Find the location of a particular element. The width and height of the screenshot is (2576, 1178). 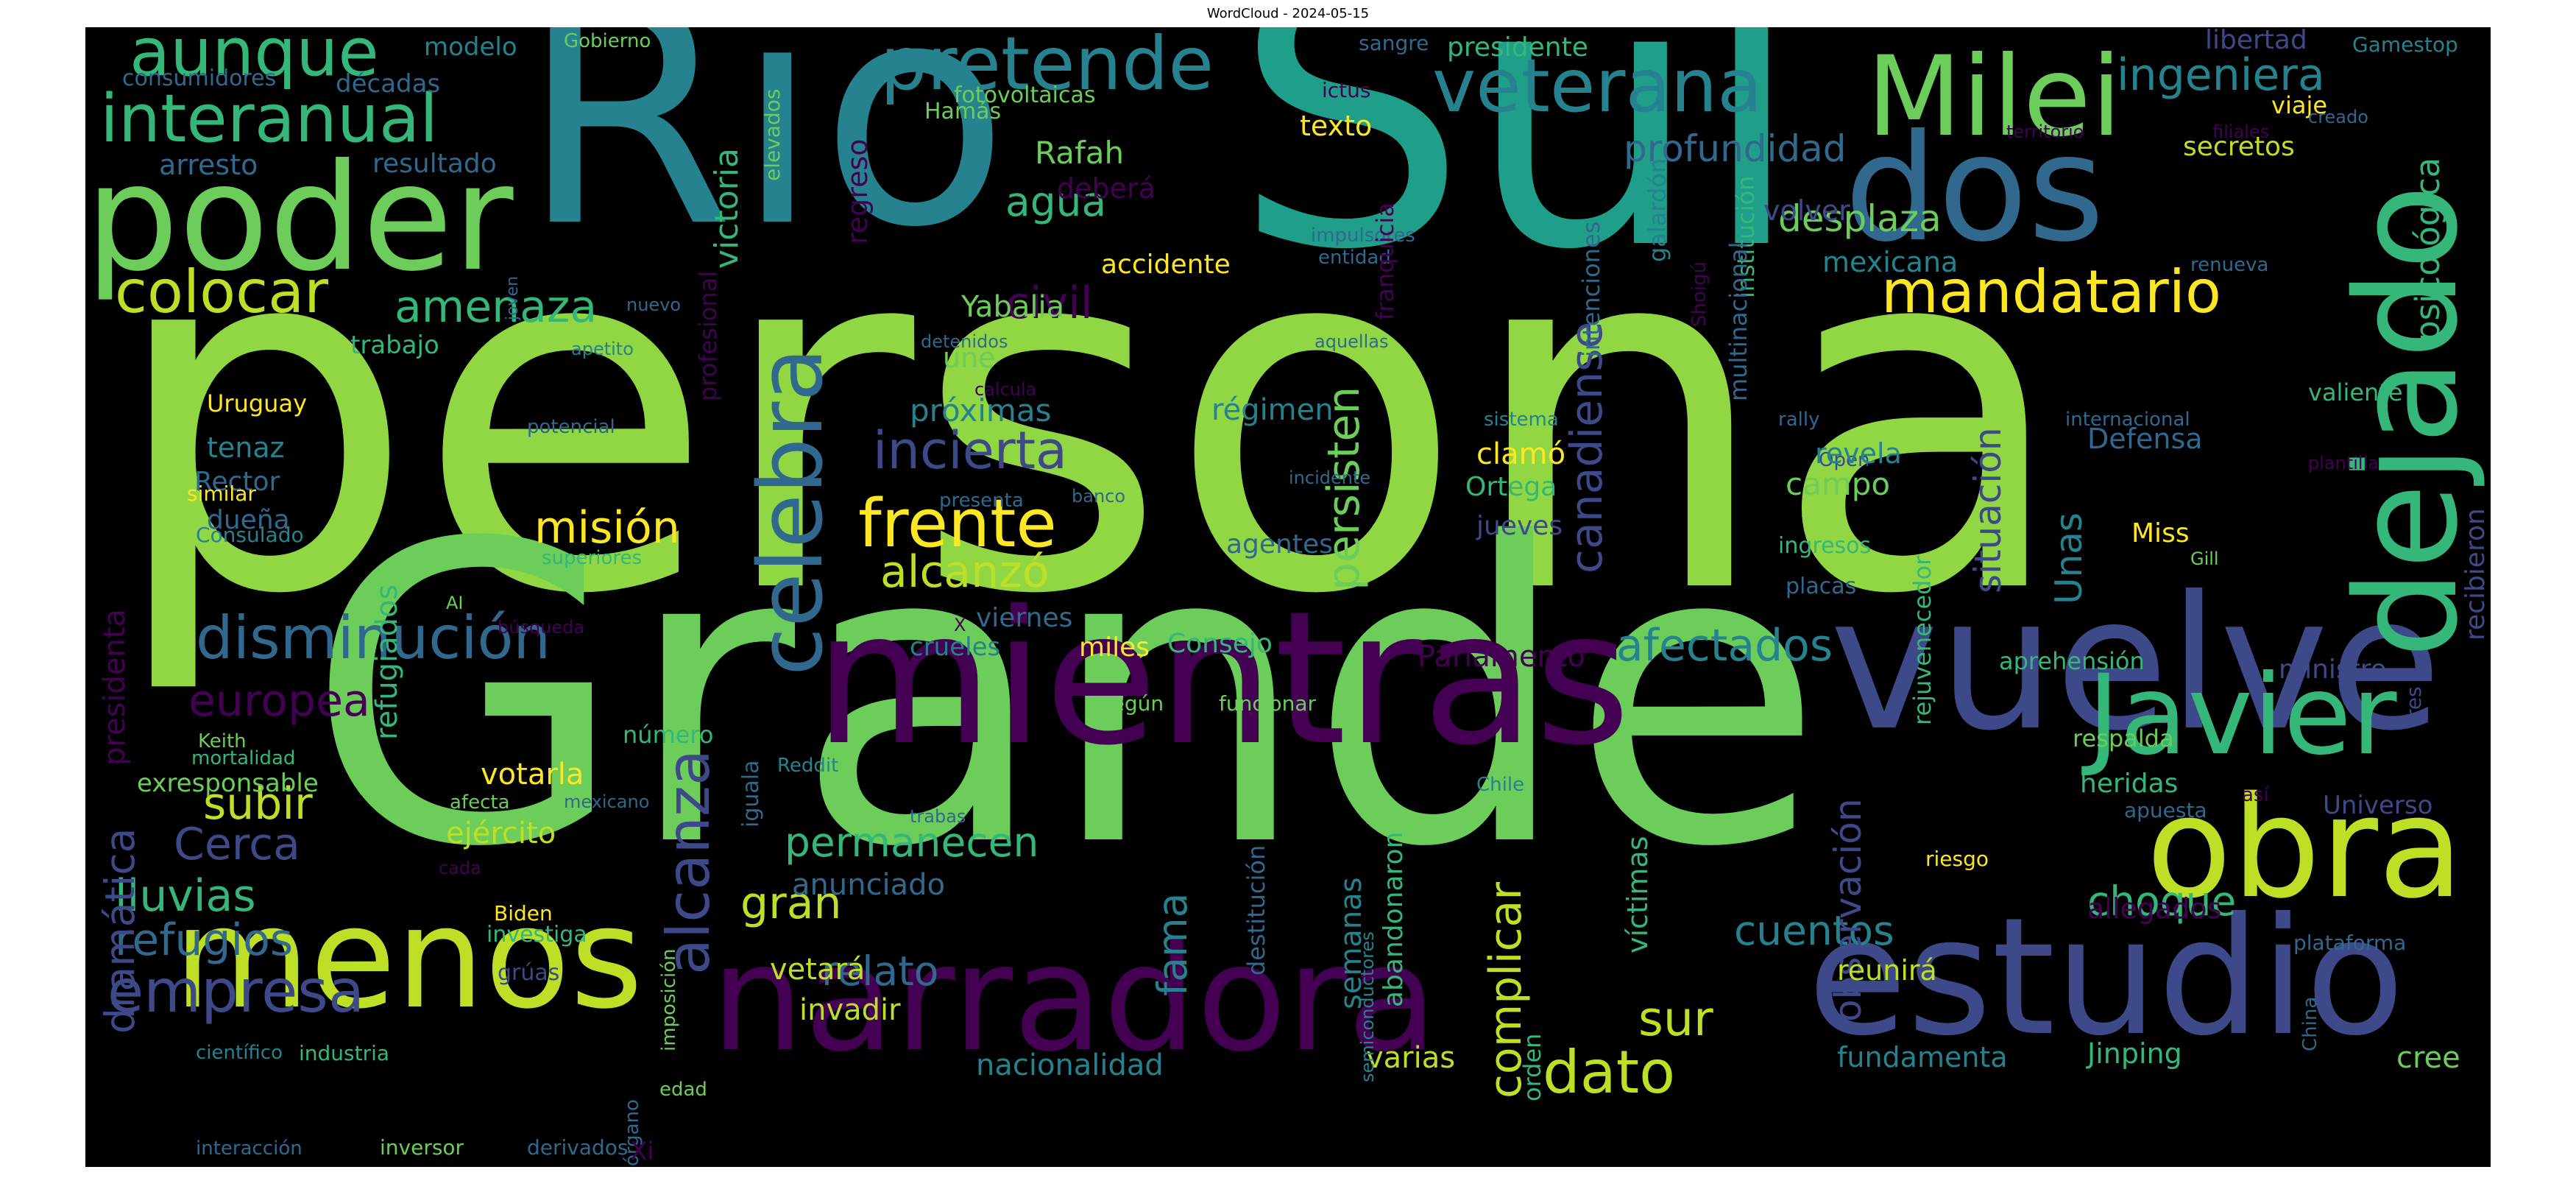

word: elevados is located at coordinates (772, 134).